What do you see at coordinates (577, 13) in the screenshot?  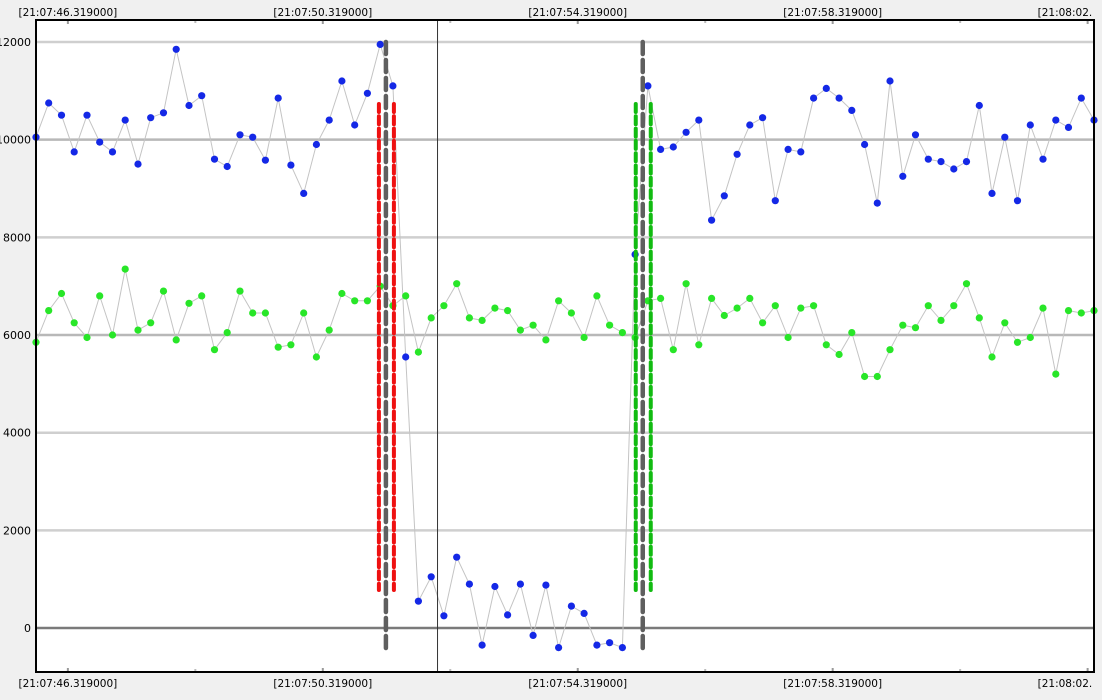 I see `x-tick-label-top: [21:07:54.319000]` at bounding box center [577, 13].